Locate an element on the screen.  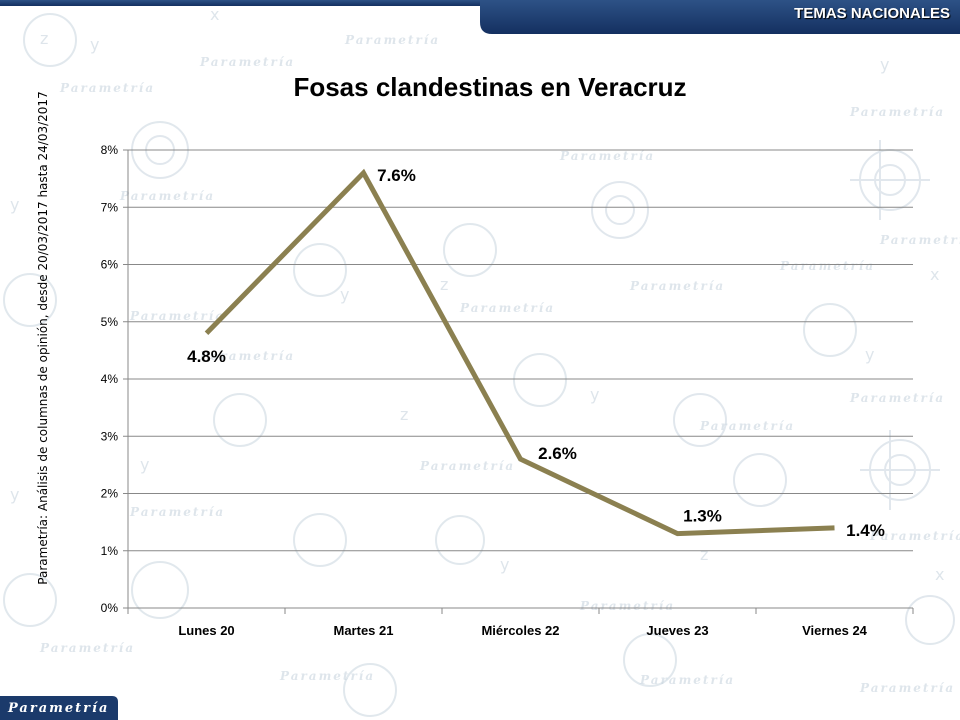
x-tick-label: Lunes 20 is located at coordinates (206, 630).